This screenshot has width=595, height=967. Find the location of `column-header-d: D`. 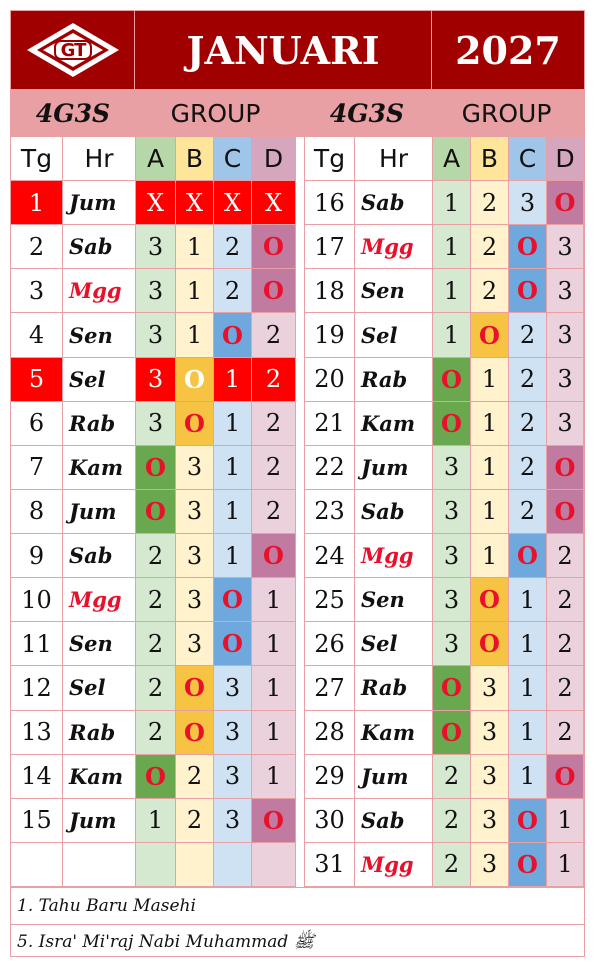

column-header-d: D is located at coordinates (565, 159).